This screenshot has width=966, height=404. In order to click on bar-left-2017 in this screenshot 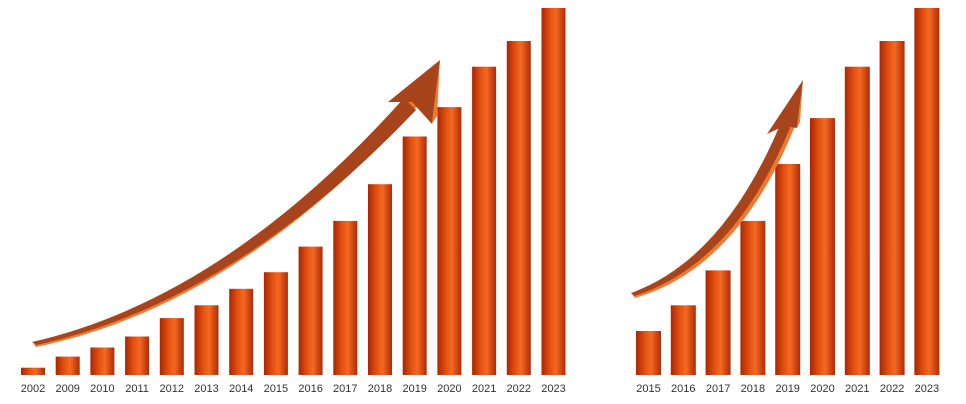, I will do `click(345, 297)`.